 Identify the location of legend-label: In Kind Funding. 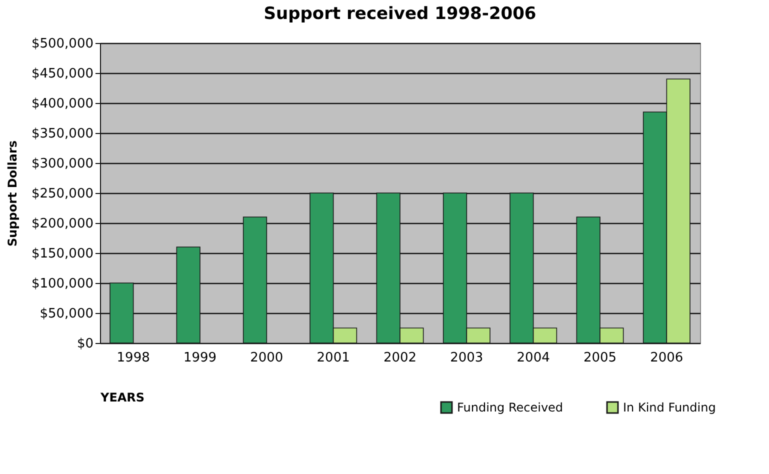
(669, 407).